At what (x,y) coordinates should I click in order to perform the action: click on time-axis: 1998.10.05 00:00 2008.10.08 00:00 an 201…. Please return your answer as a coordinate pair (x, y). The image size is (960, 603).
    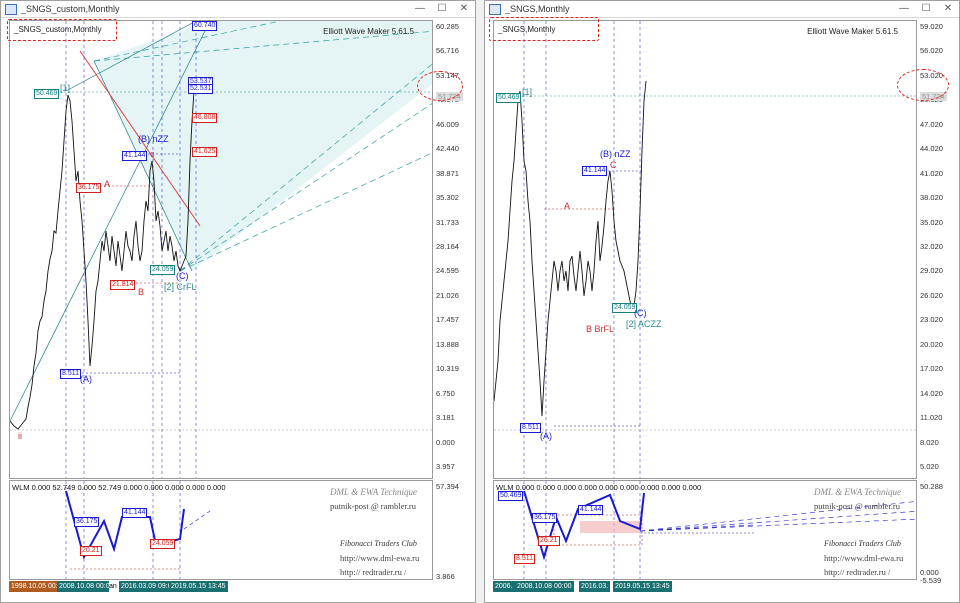
    Looking at the image, I should click on (221, 587).